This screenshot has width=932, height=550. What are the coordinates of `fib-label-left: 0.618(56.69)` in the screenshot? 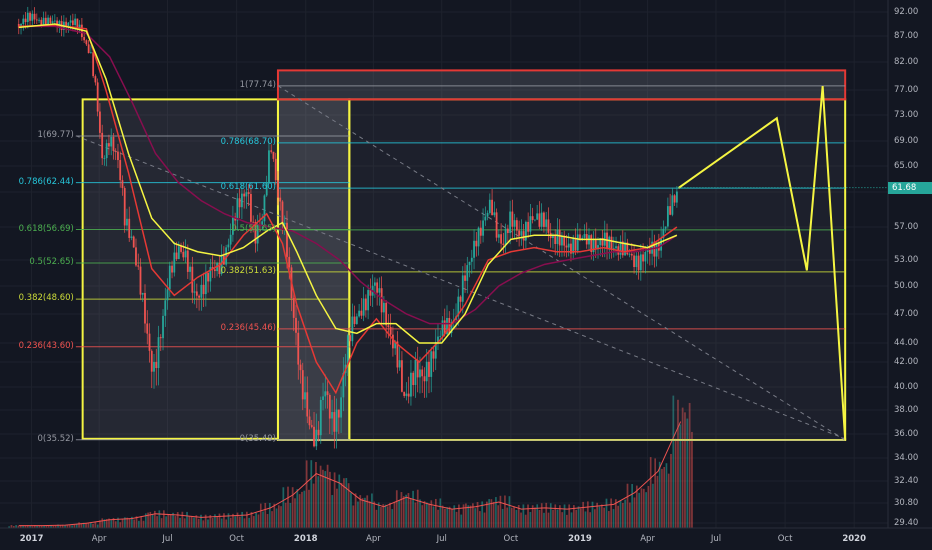 It's located at (46, 228).